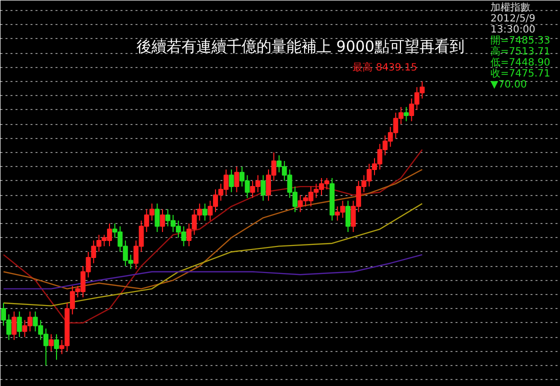 The width and height of the screenshot is (560, 386). Describe the element at coordinates (508, 85) in the screenshot. I see `text: ▼70.00` at that location.